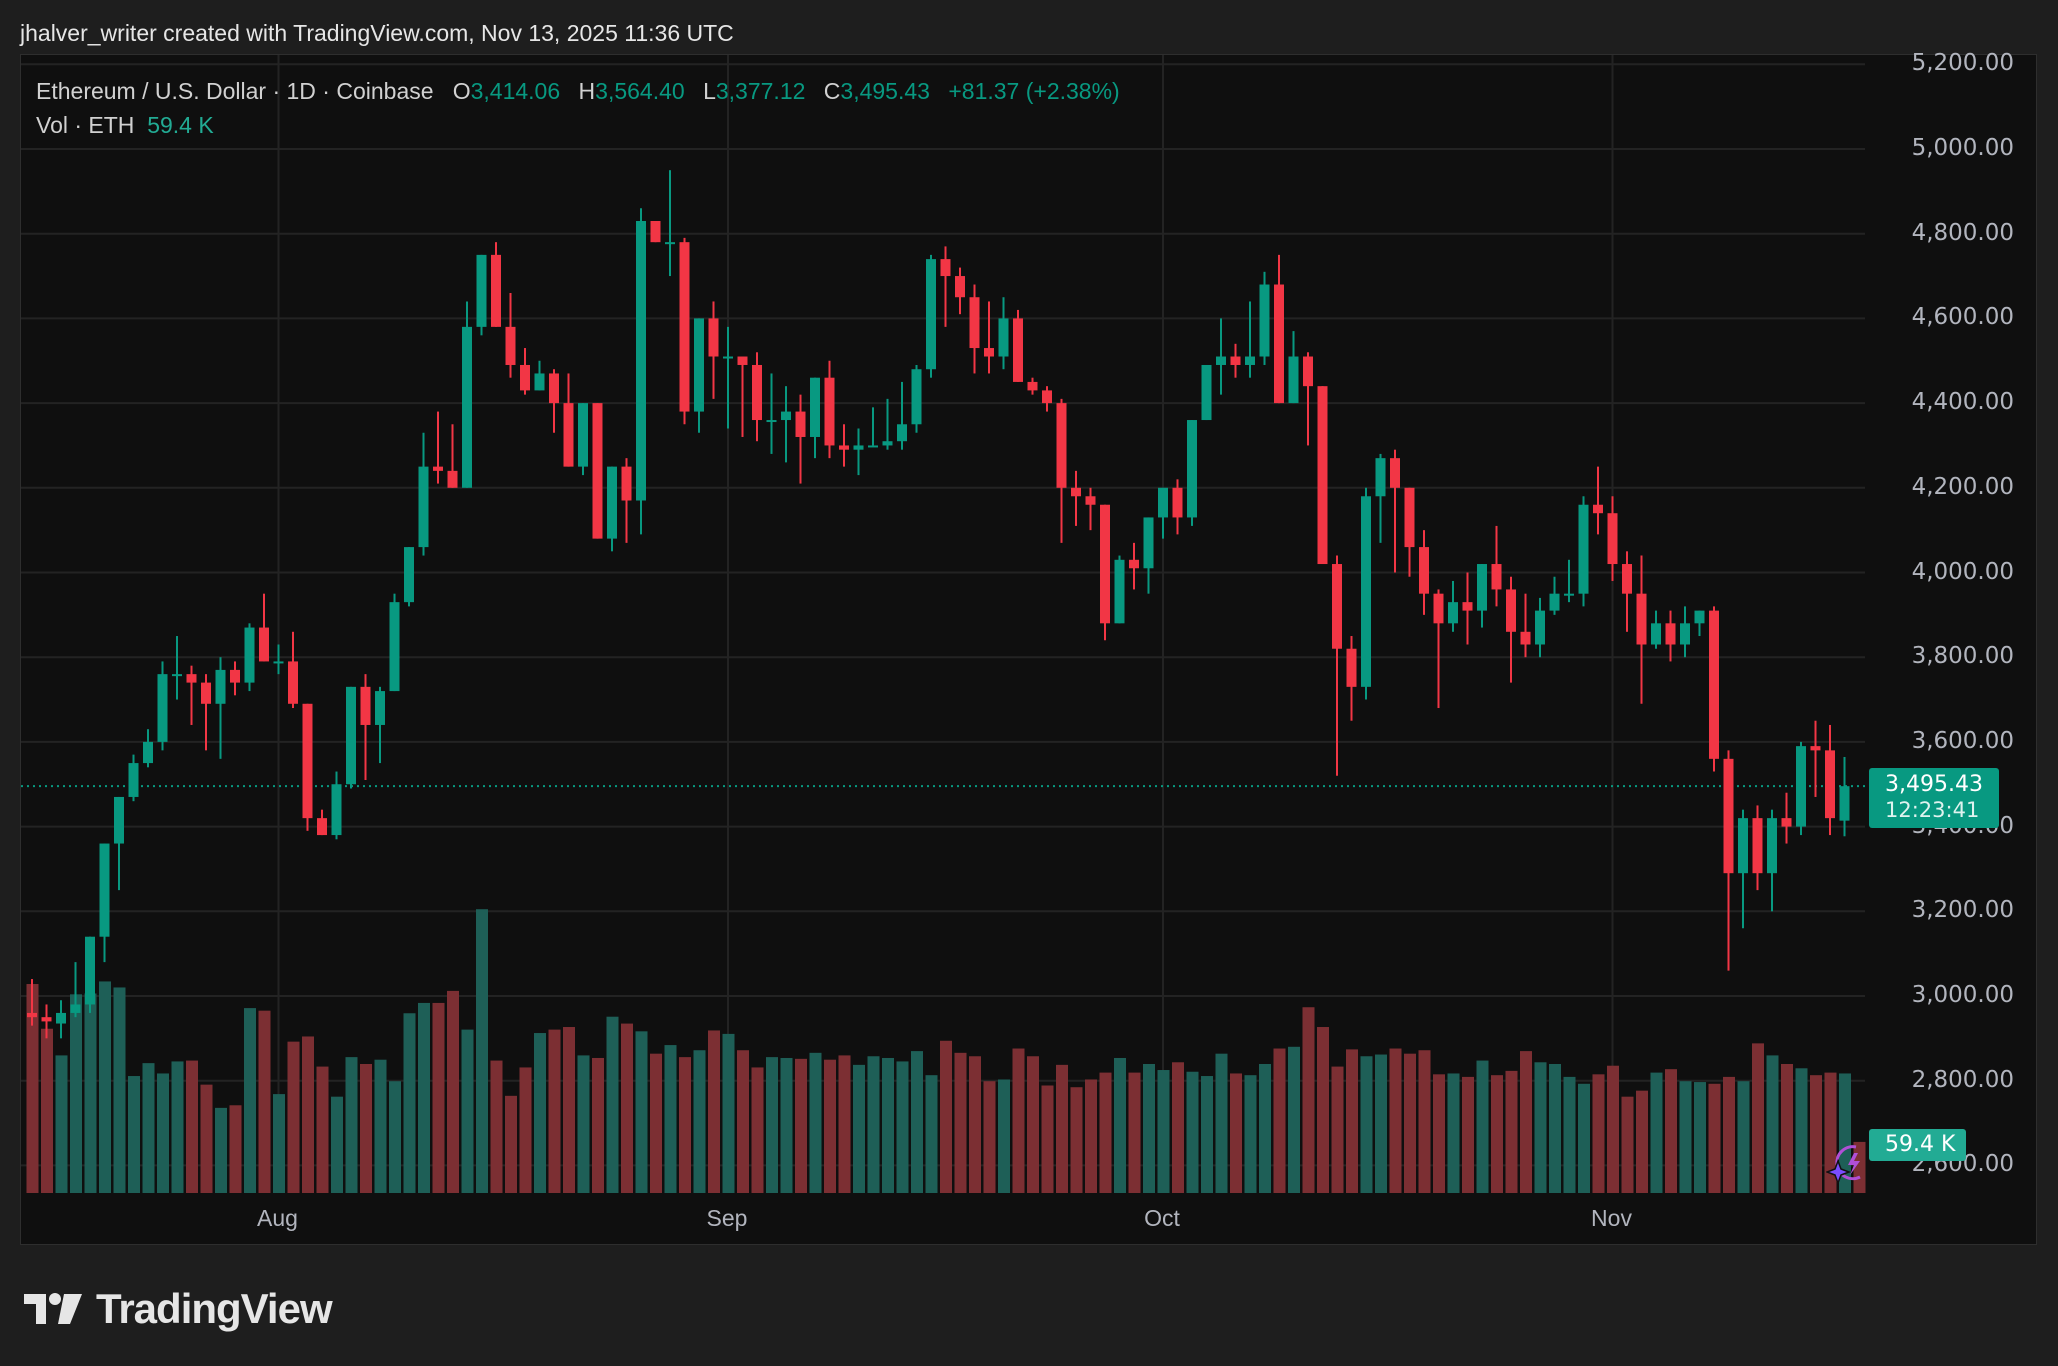 The image size is (2058, 1366). Describe the element at coordinates (53, 1308) in the screenshot. I see `tradingview-logo-icon` at that location.